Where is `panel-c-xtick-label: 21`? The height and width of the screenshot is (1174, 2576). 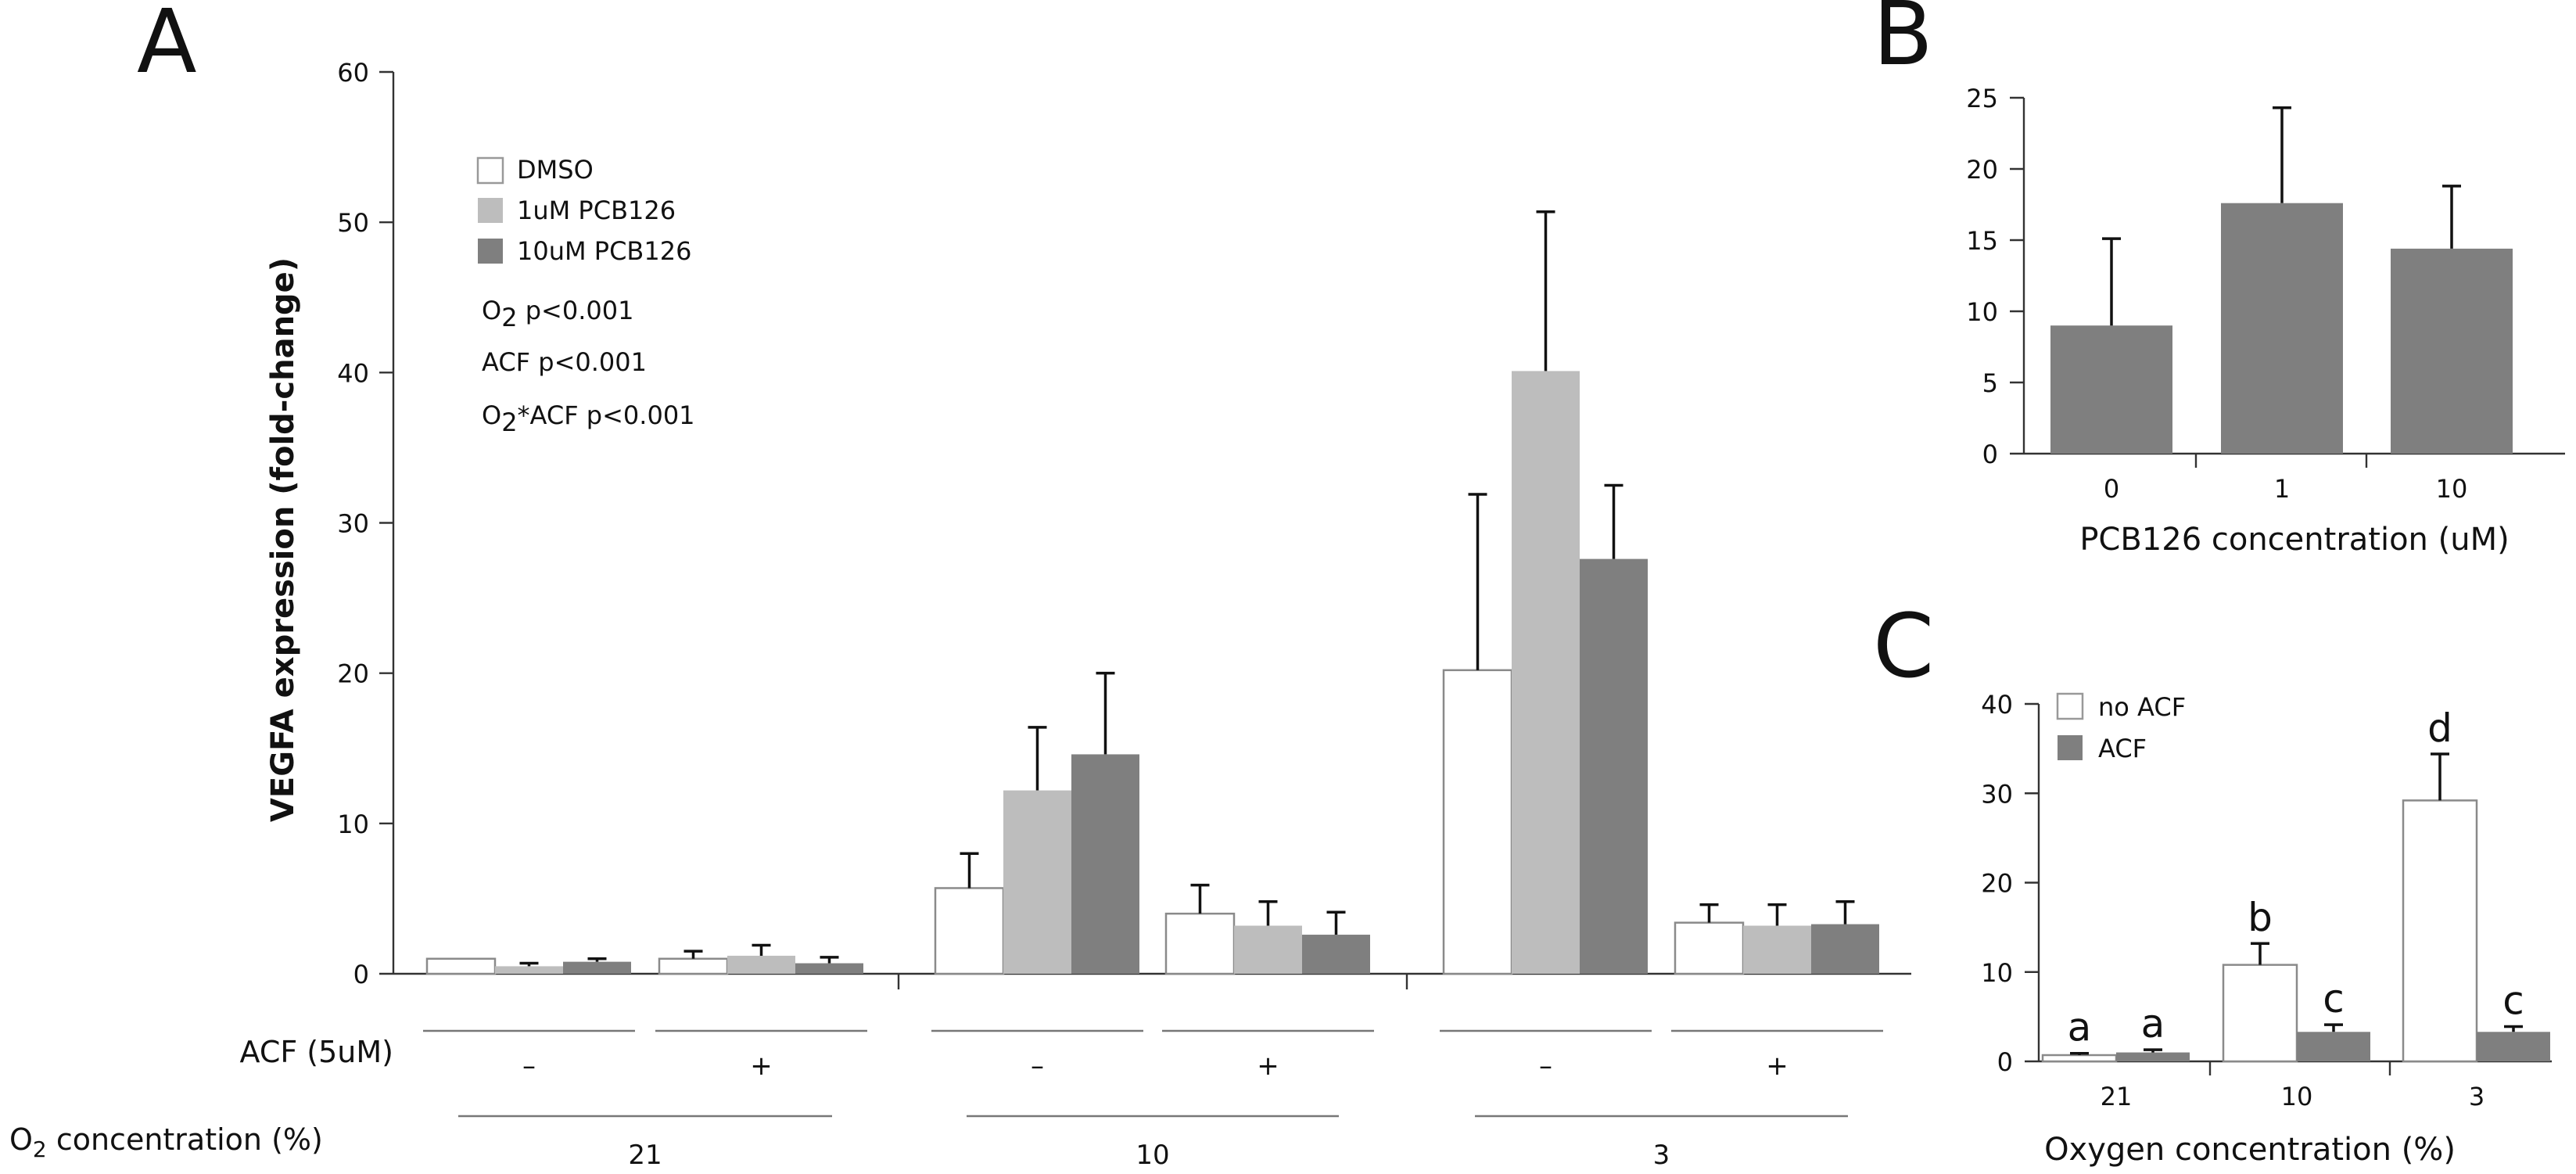 panel-c-xtick-label: 21 is located at coordinates (2117, 1097).